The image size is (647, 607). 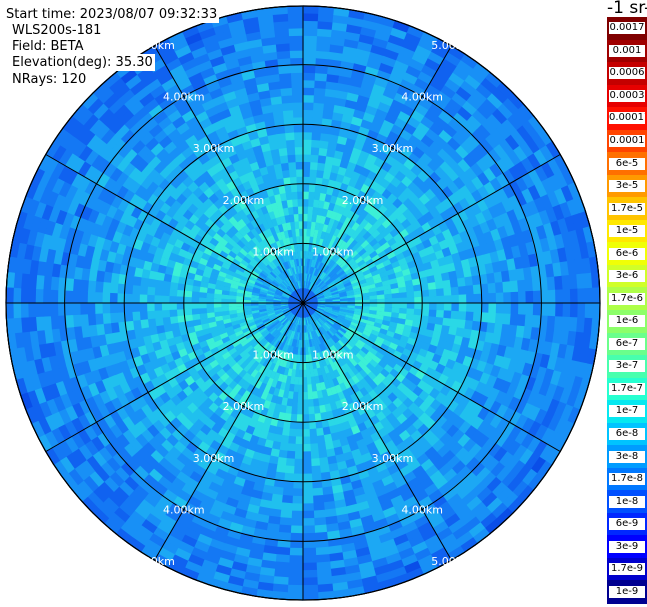 What do you see at coordinates (627, 411) in the screenshot?
I see `colorbar-label: 1e-7` at bounding box center [627, 411].